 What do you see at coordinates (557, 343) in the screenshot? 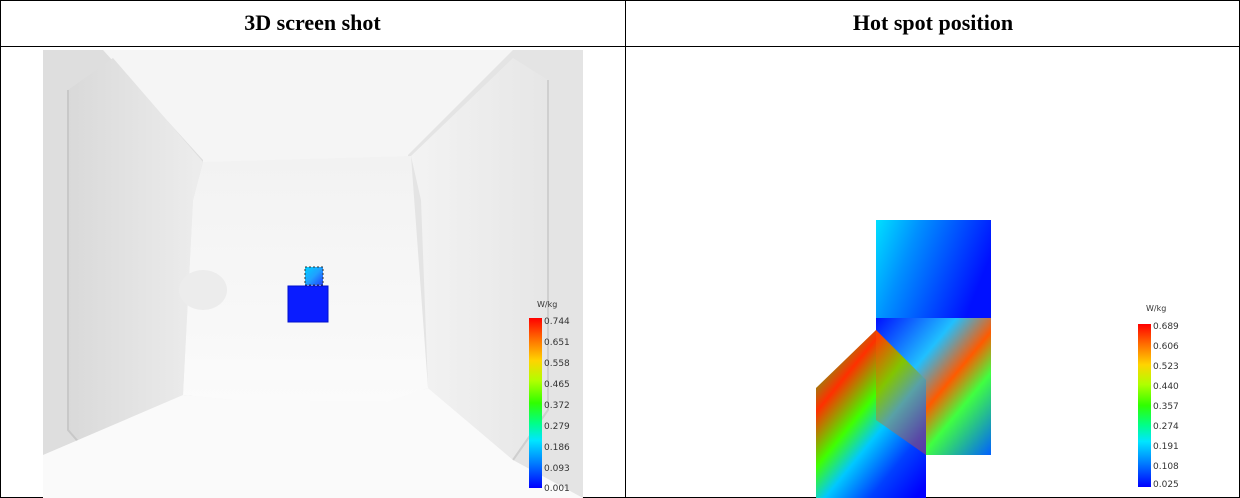
I see `legend-tick: 0.651` at bounding box center [557, 343].